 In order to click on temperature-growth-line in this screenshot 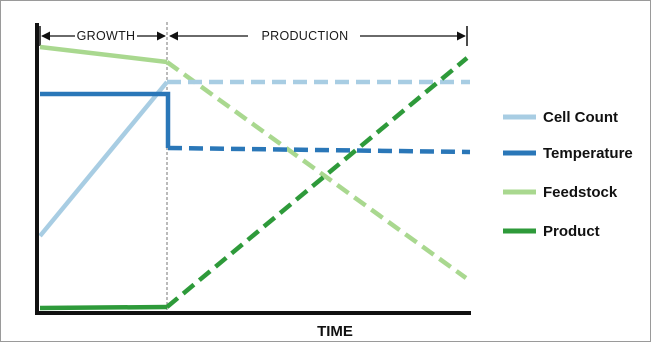, I will do `click(105, 119)`.